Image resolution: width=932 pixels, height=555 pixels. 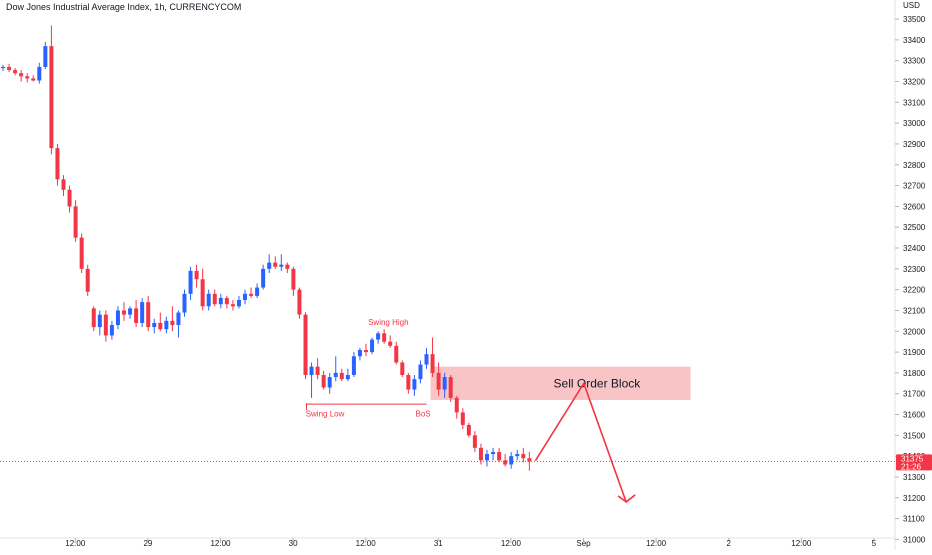 I want to click on sell-order-block-zone, so click(x=560, y=383).